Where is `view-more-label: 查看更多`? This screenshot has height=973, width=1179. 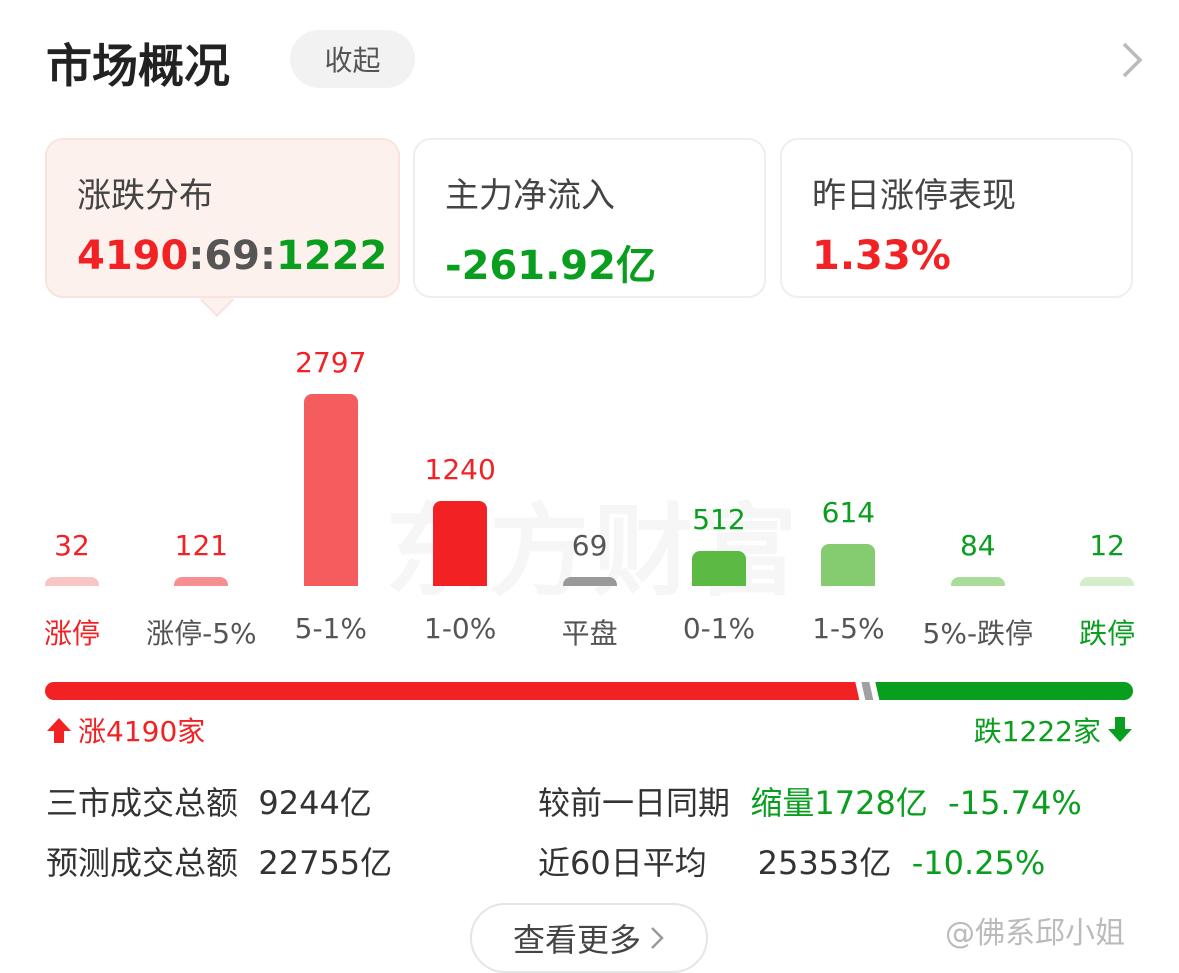 view-more-label: 查看更多 is located at coordinates (576, 940).